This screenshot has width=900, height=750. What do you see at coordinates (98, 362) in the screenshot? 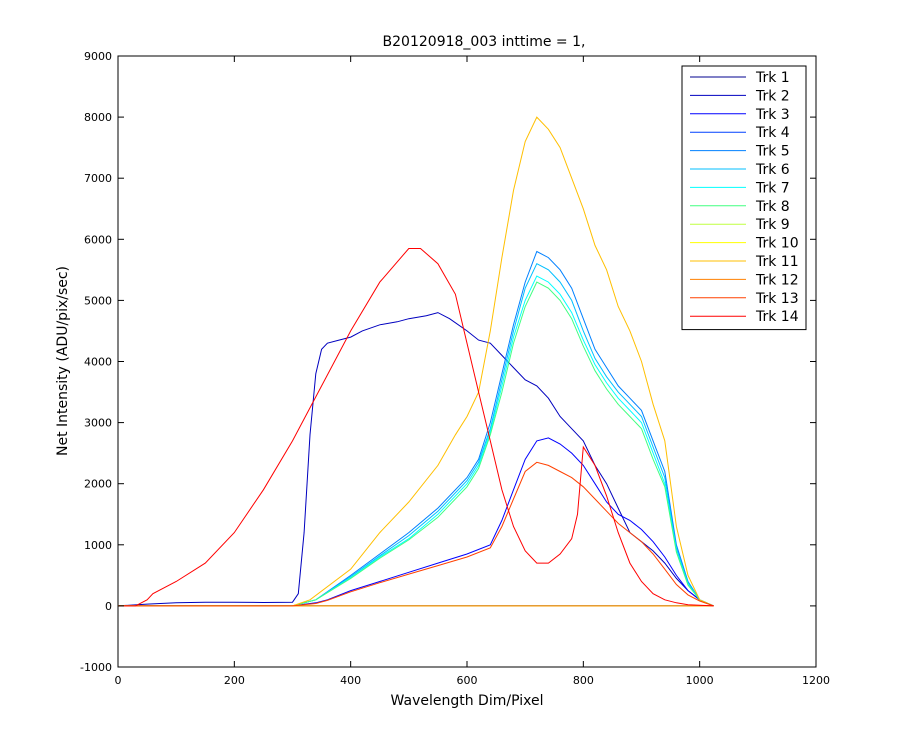
I see `y-tick-label: 4000` at bounding box center [98, 362].